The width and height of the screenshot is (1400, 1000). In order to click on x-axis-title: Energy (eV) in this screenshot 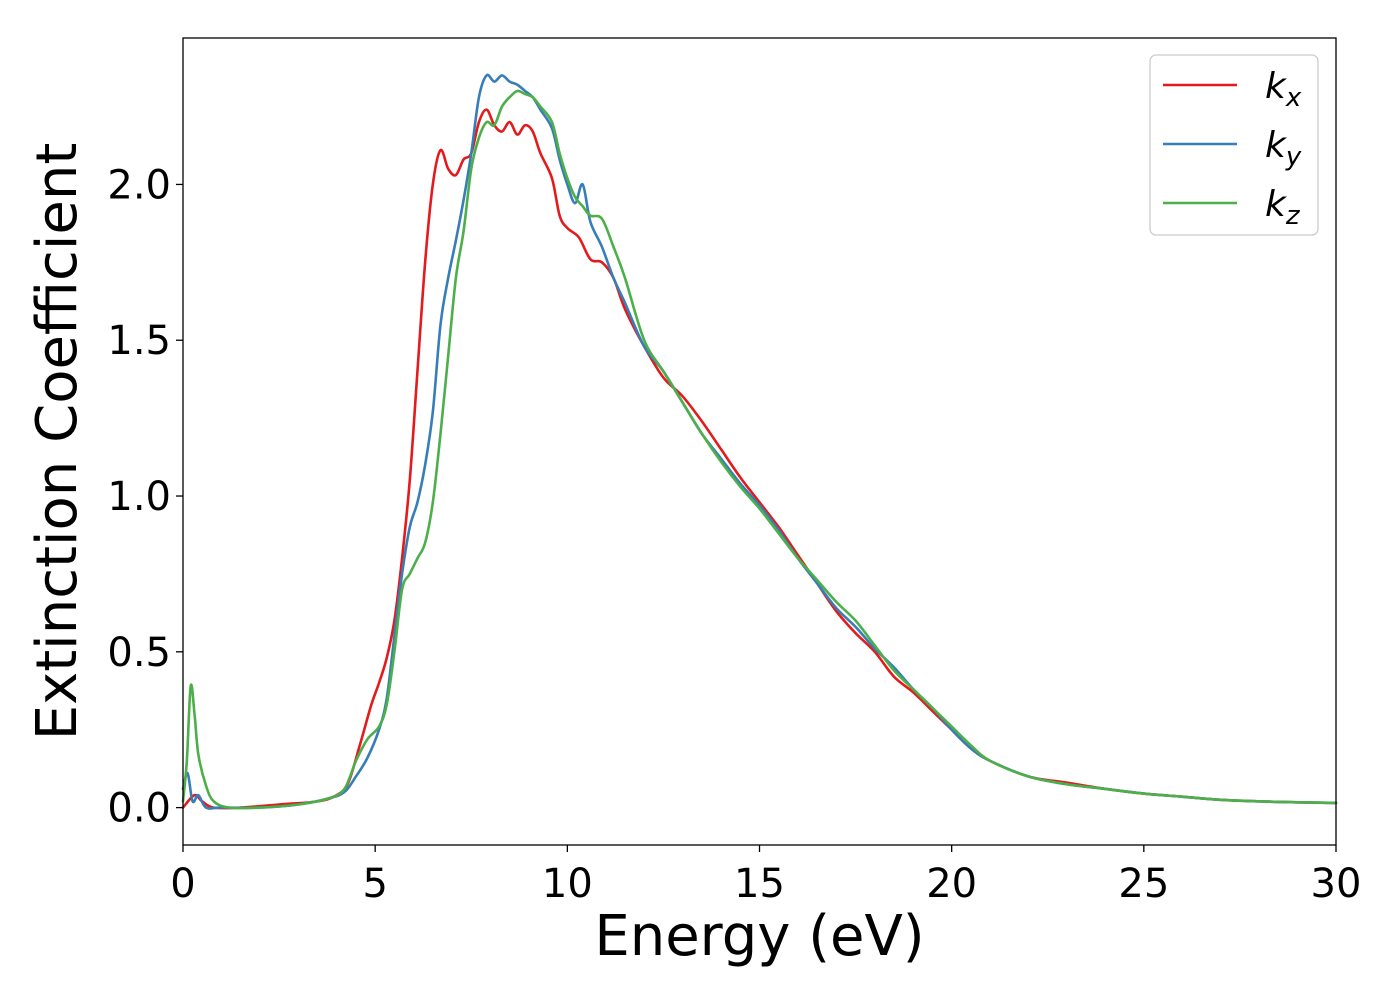, I will do `click(759, 936)`.